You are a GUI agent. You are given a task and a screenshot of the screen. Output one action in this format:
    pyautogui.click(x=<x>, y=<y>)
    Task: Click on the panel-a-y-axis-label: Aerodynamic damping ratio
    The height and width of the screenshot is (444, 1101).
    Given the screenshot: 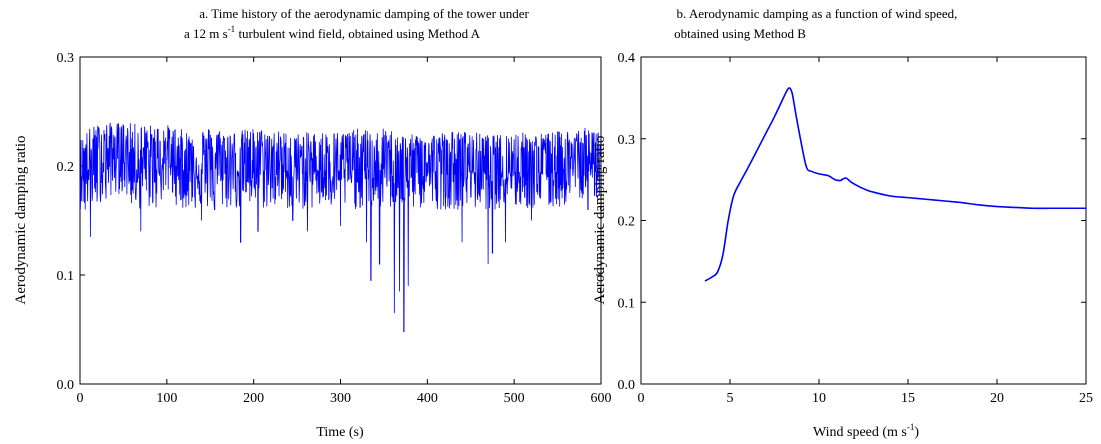 What is the action you would take?
    pyautogui.click(x=21, y=219)
    